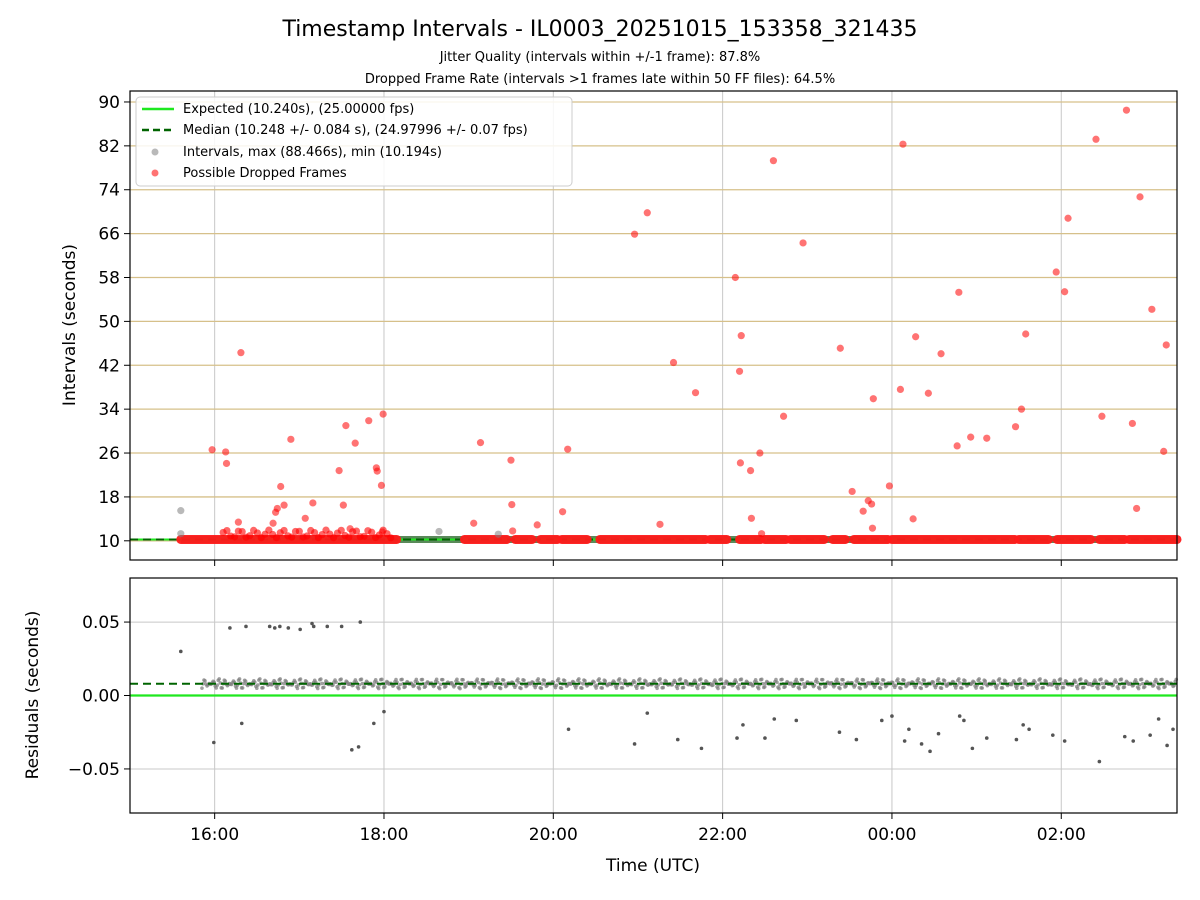  What do you see at coordinates (70, 325) in the screenshot?
I see `intervals-y-axis-label: Intervals (seconds)` at bounding box center [70, 325].